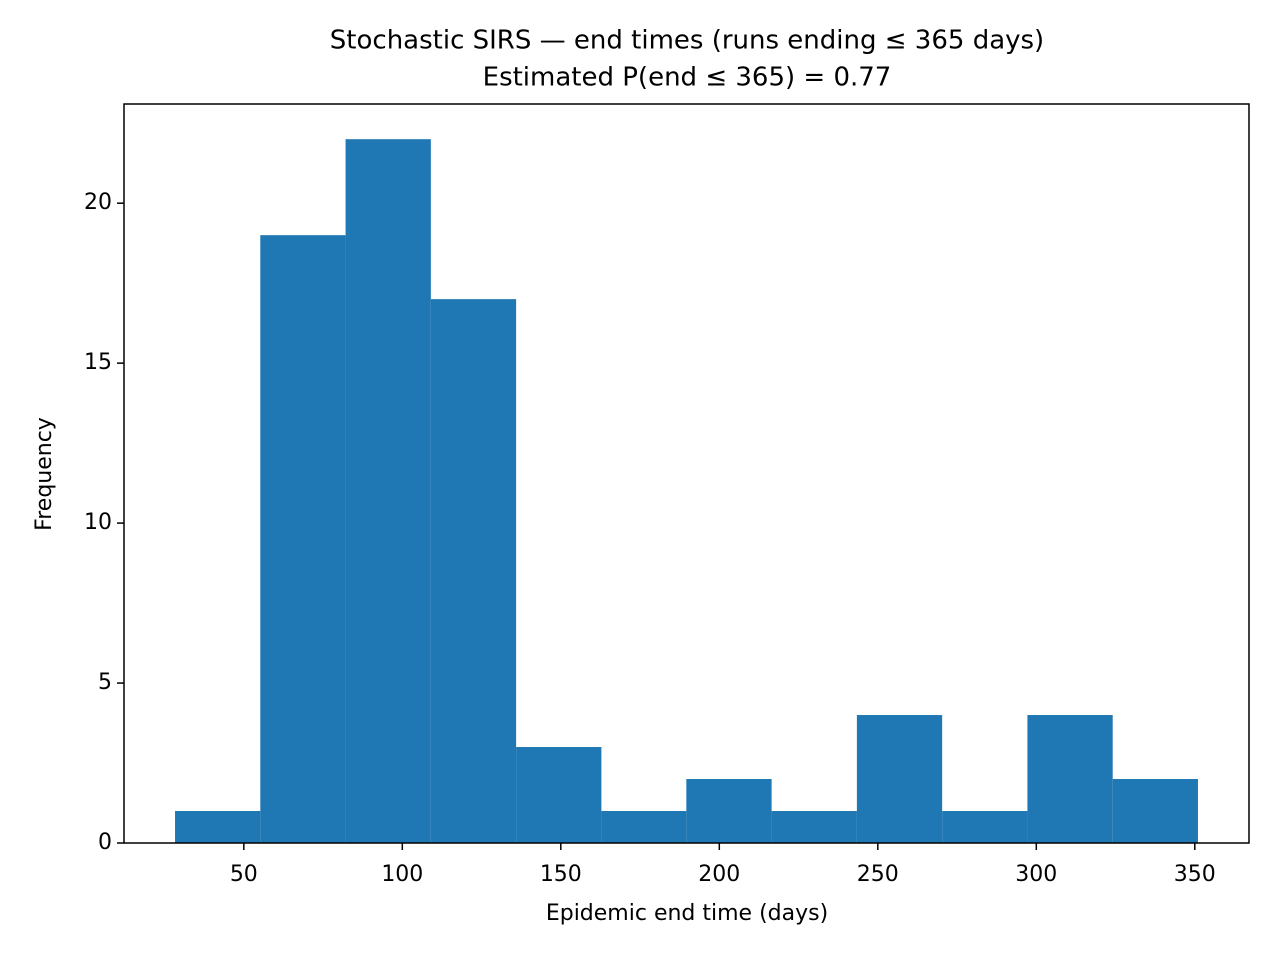 Image resolution: width=1280 pixels, height=960 pixels. I want to click on x-tick-label: 250, so click(878, 874).